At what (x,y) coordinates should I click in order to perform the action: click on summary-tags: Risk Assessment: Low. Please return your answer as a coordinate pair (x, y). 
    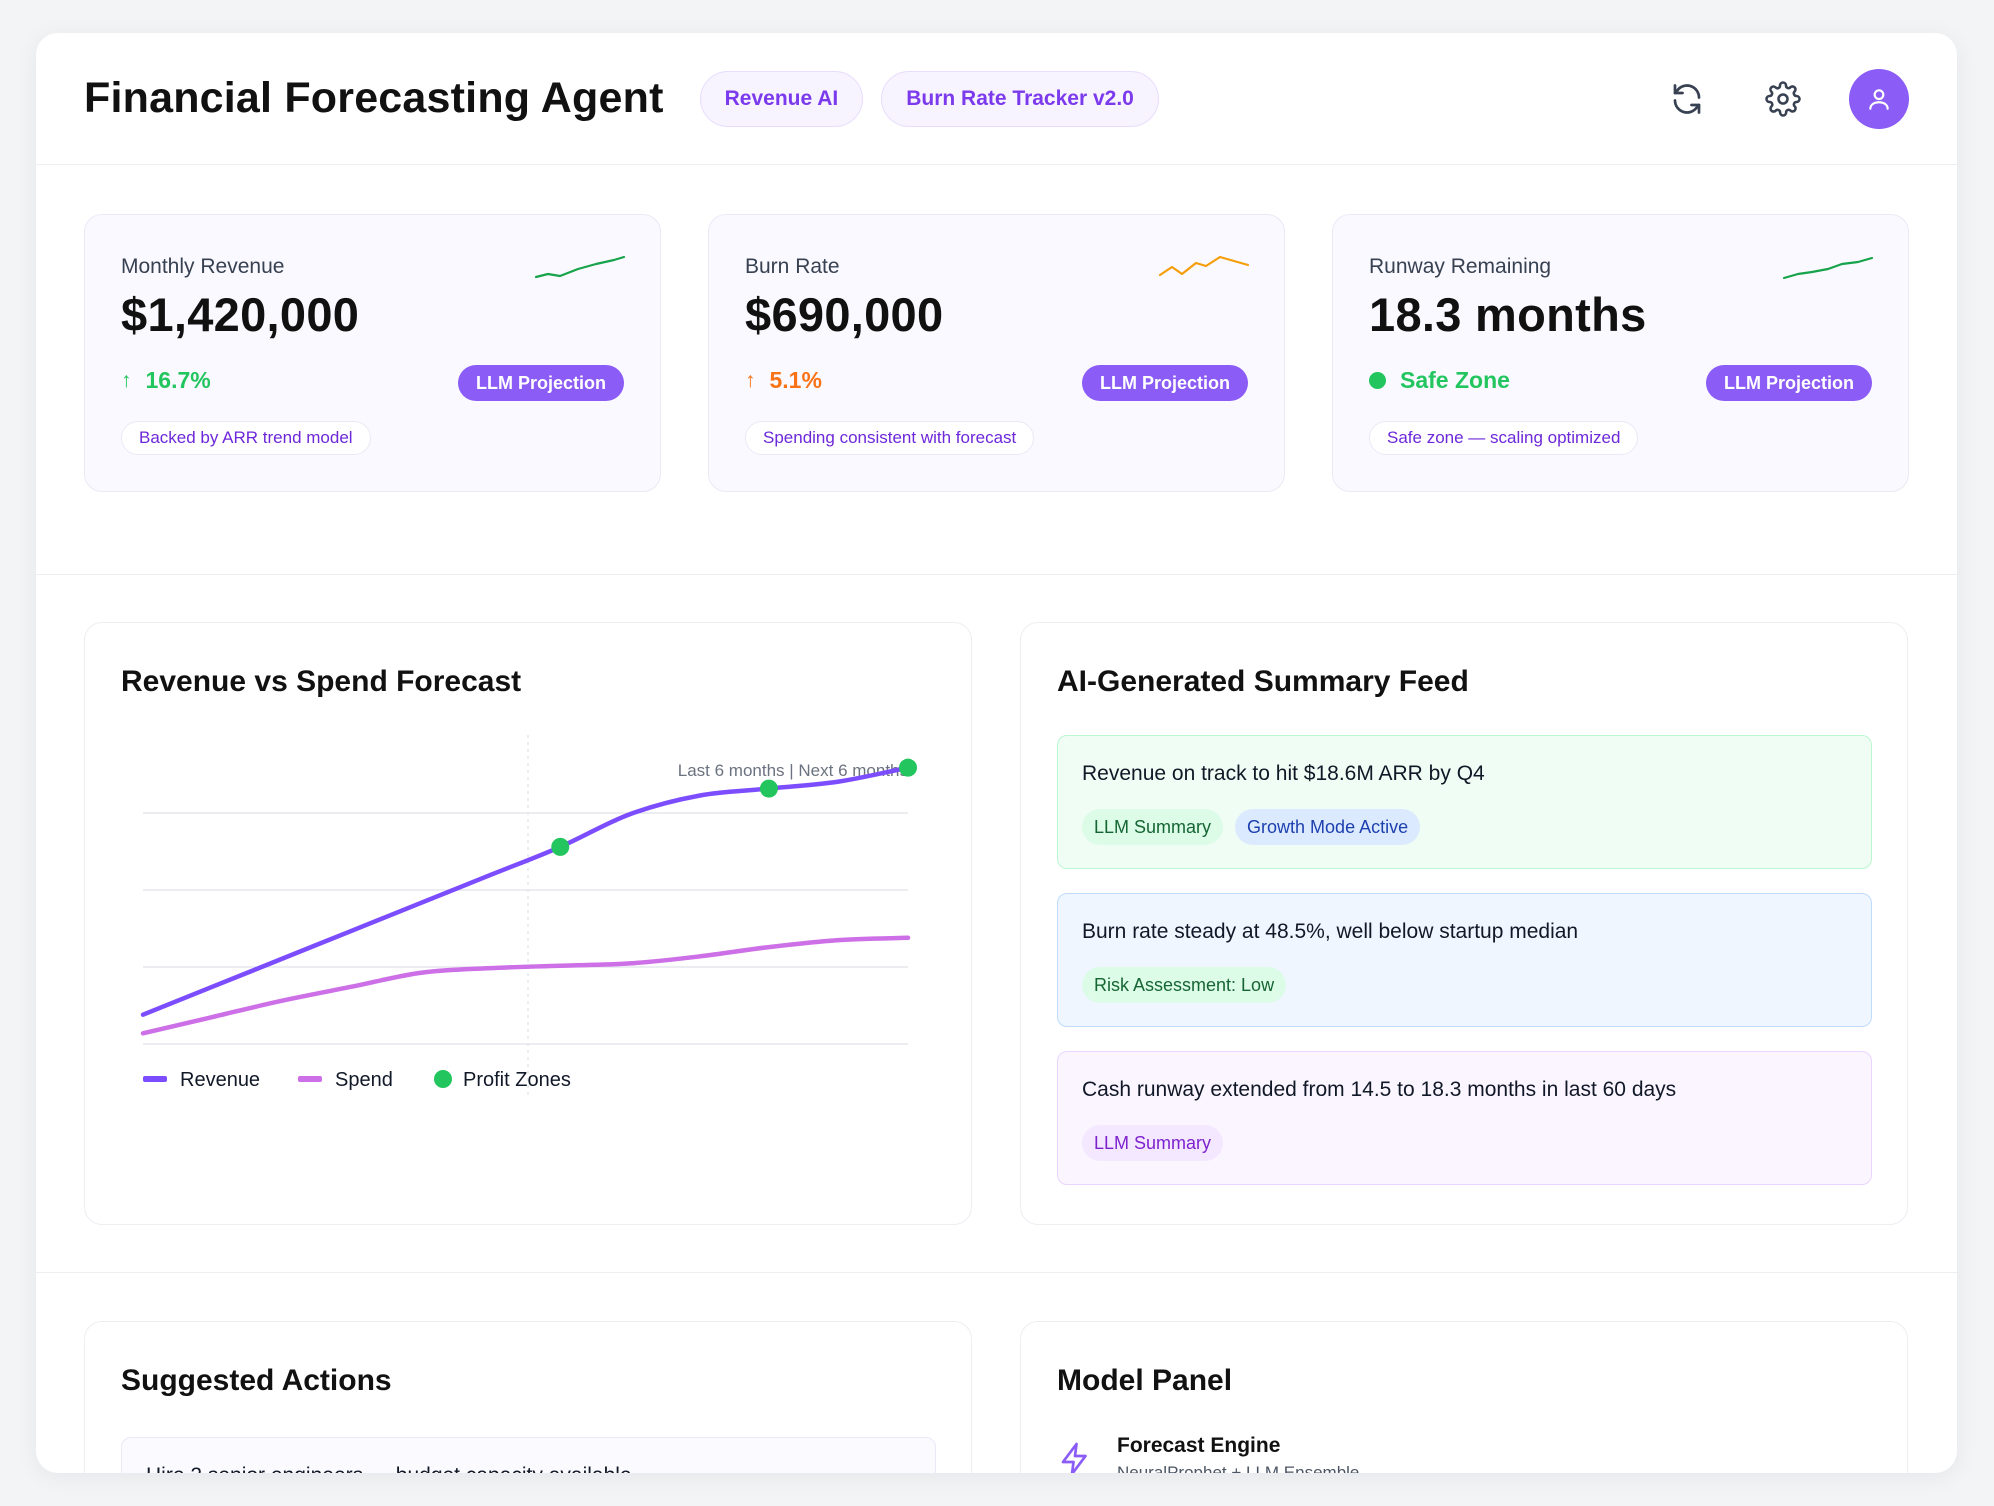
    Looking at the image, I should click on (1190, 985).